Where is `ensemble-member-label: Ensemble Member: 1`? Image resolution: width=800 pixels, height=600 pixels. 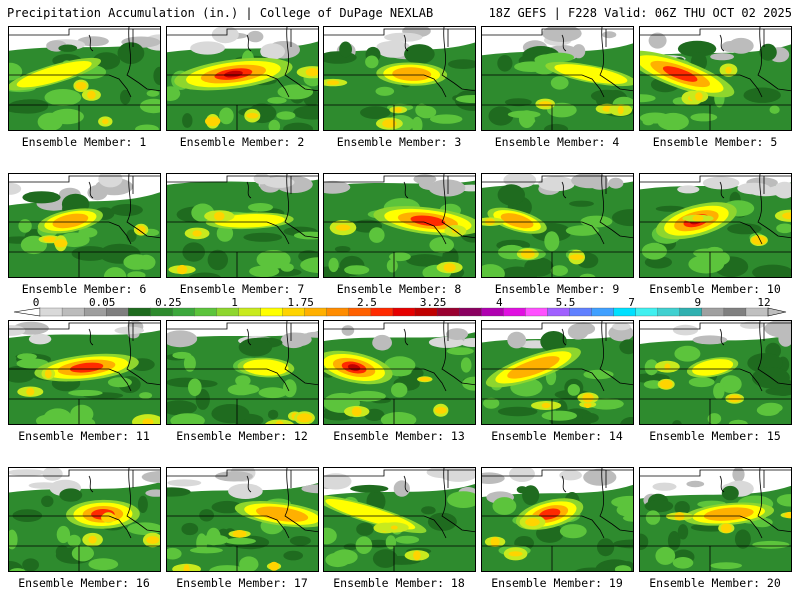
ensemble-member-label: Ensemble Member: 1 is located at coordinates (84, 142).